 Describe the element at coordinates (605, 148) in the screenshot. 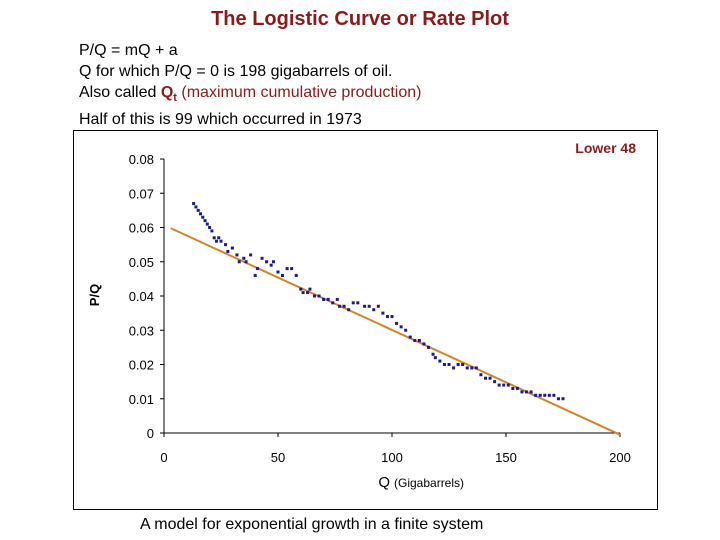

I see `chart-annotation: Lower 48` at that location.